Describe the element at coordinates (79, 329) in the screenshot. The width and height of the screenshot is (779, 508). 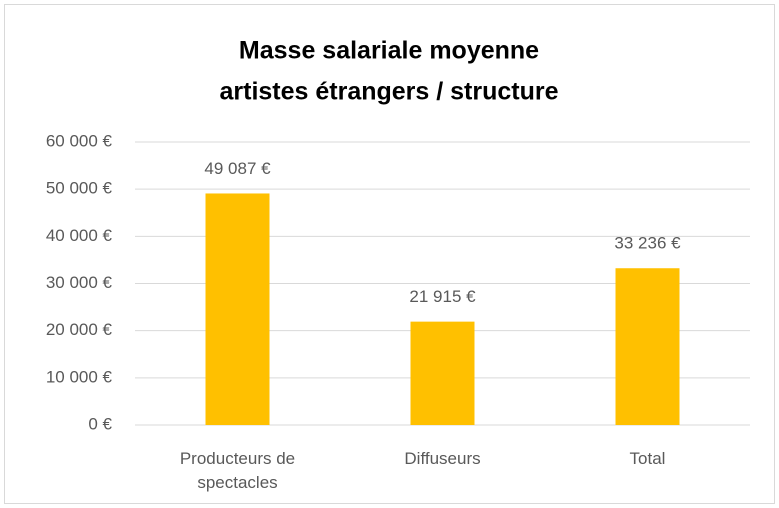
I see `y-tick-label: 20 000 €` at that location.